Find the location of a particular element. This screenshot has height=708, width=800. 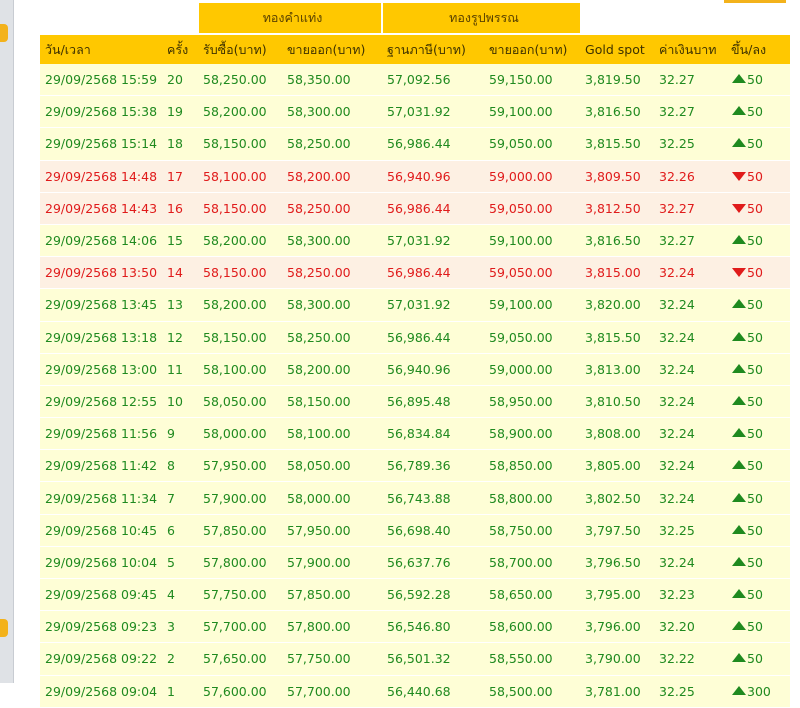

cell-gold-spot: 3,820.00 is located at coordinates (617, 305).